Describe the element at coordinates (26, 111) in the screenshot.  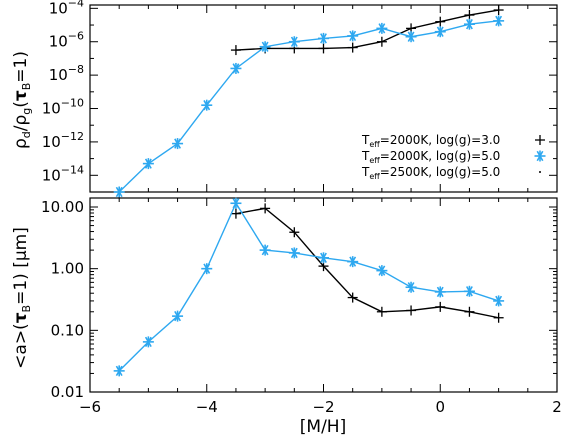
I see `ylabel-sub-g: g` at that location.